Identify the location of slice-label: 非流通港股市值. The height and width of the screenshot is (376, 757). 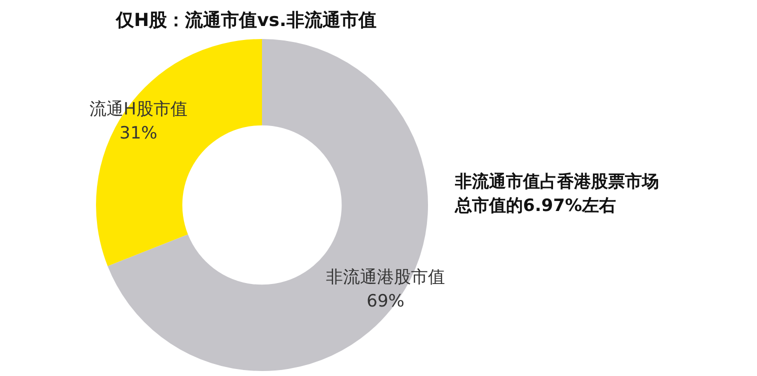
(386, 277).